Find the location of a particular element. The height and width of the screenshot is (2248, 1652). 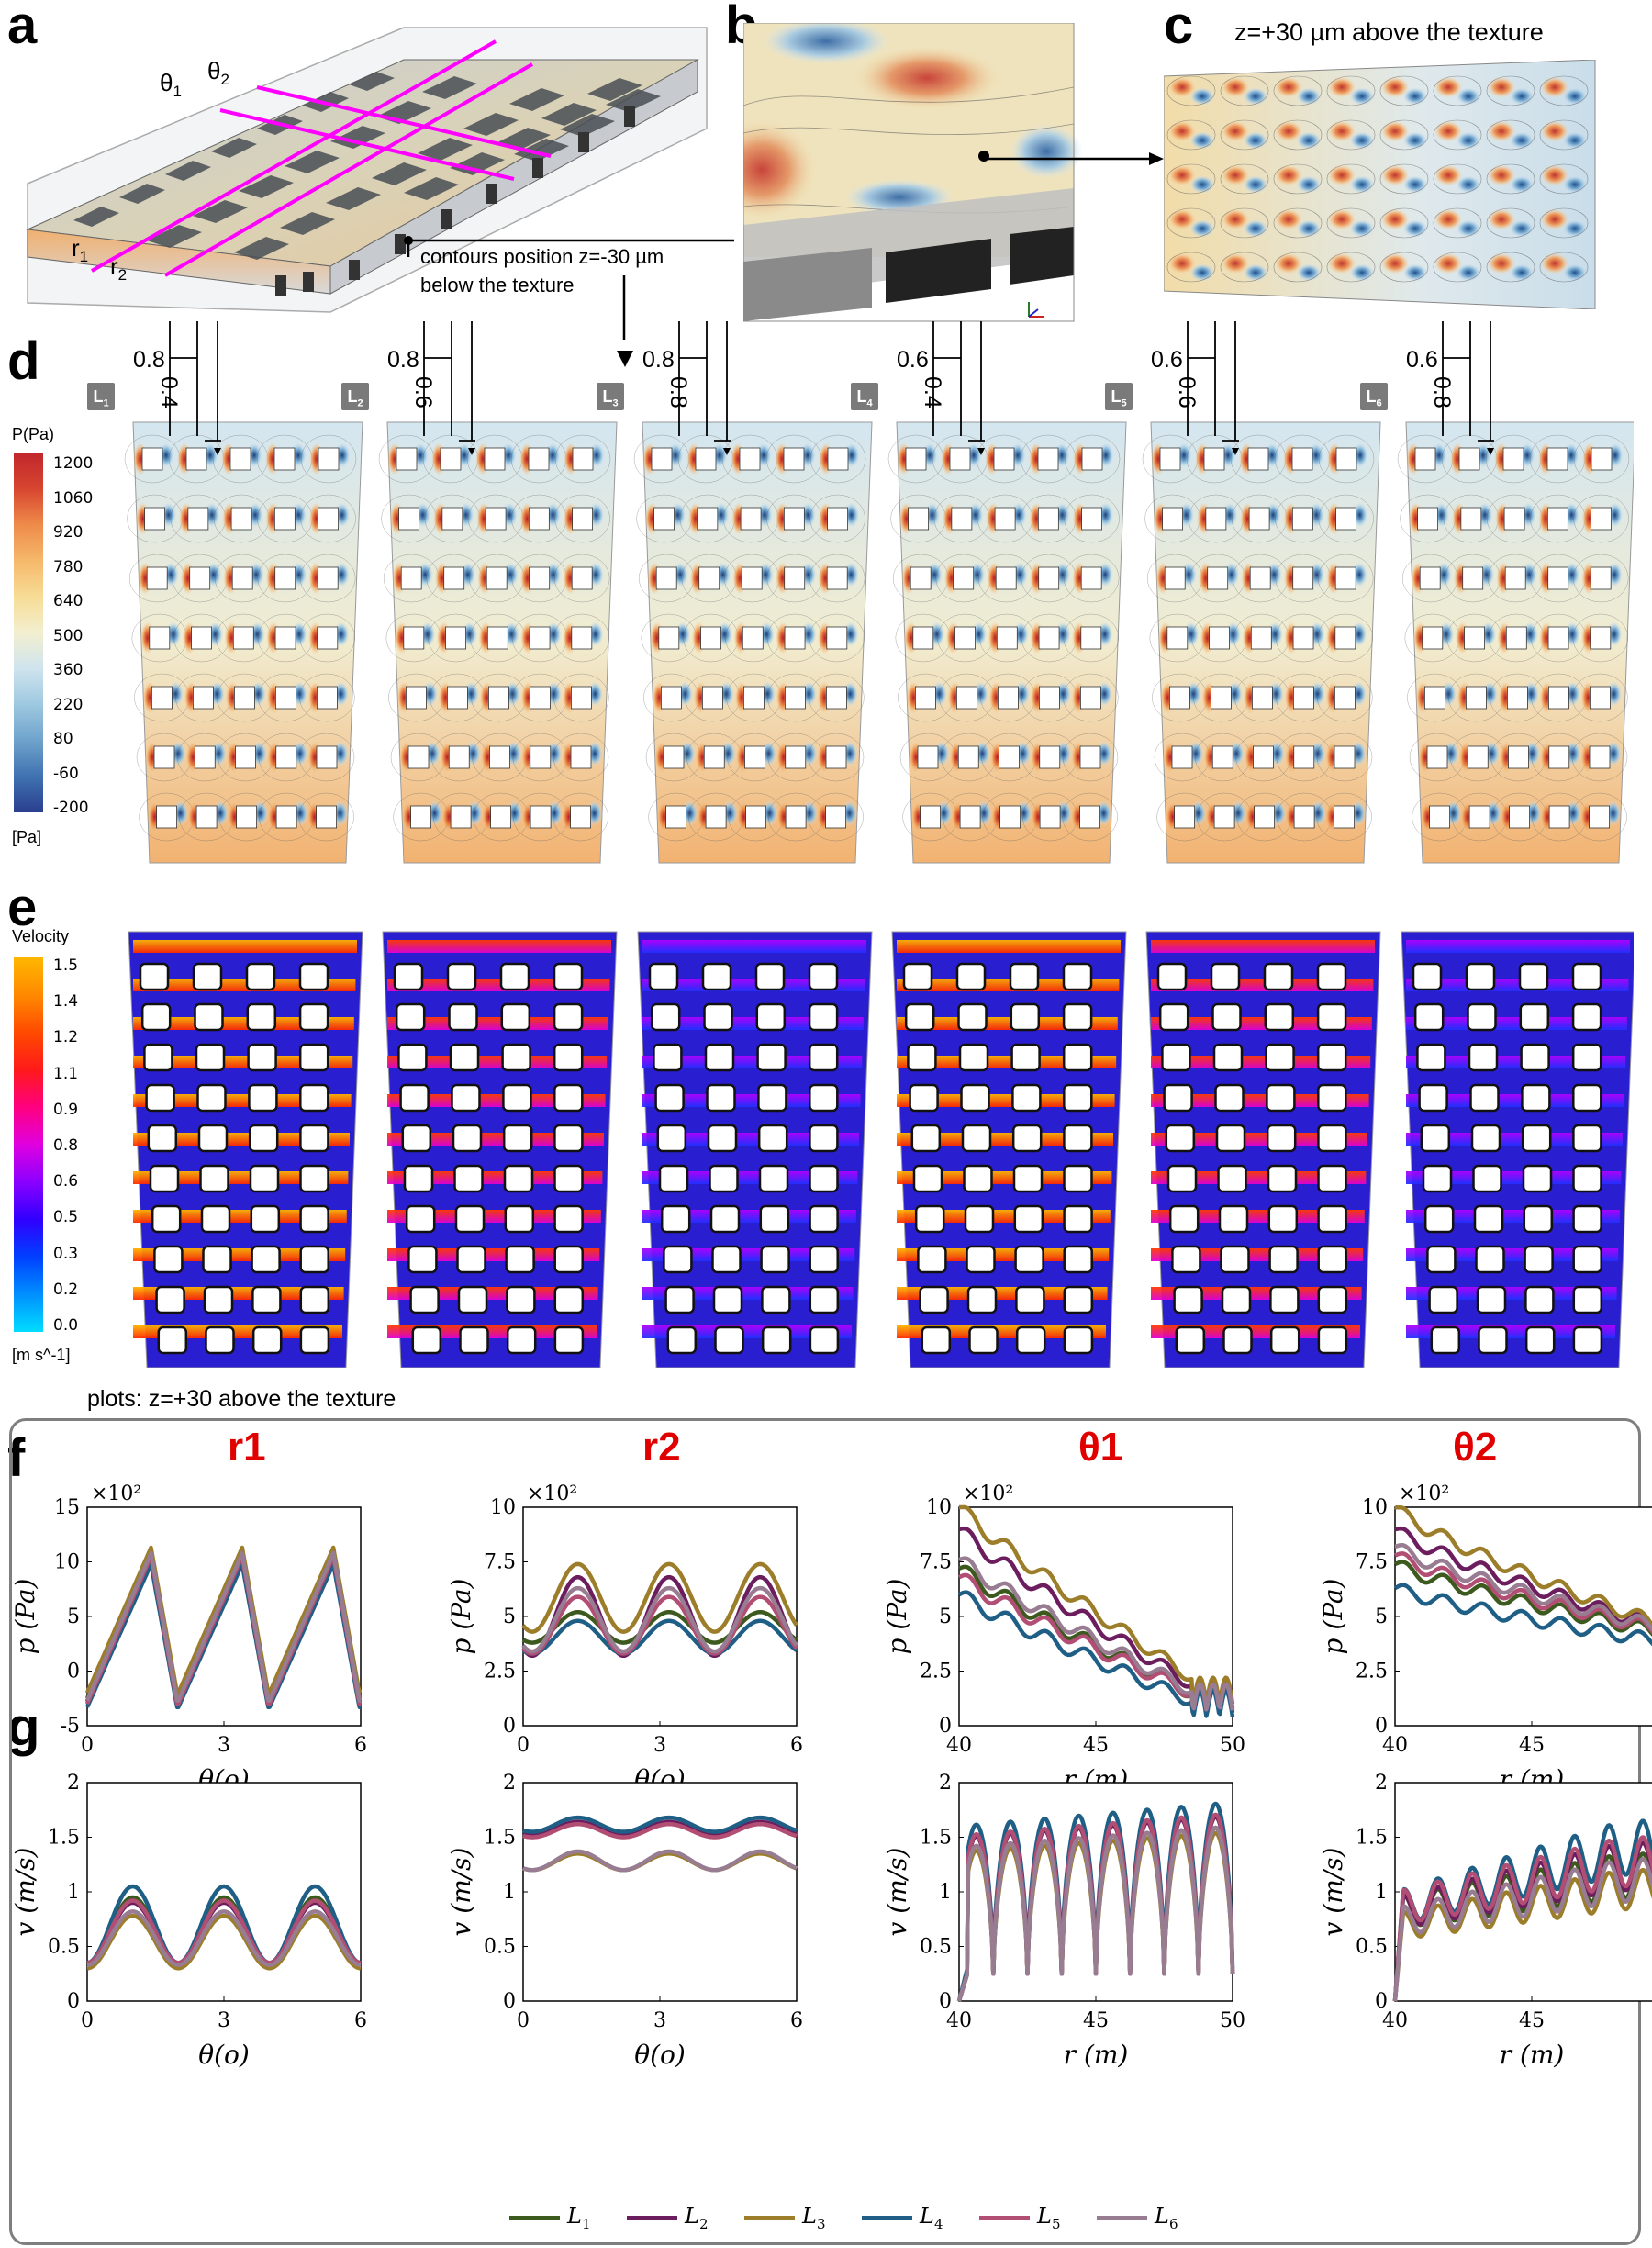

series-legend: L1 L2 L3 L4 L5 L6 is located at coordinates (858, 2217).